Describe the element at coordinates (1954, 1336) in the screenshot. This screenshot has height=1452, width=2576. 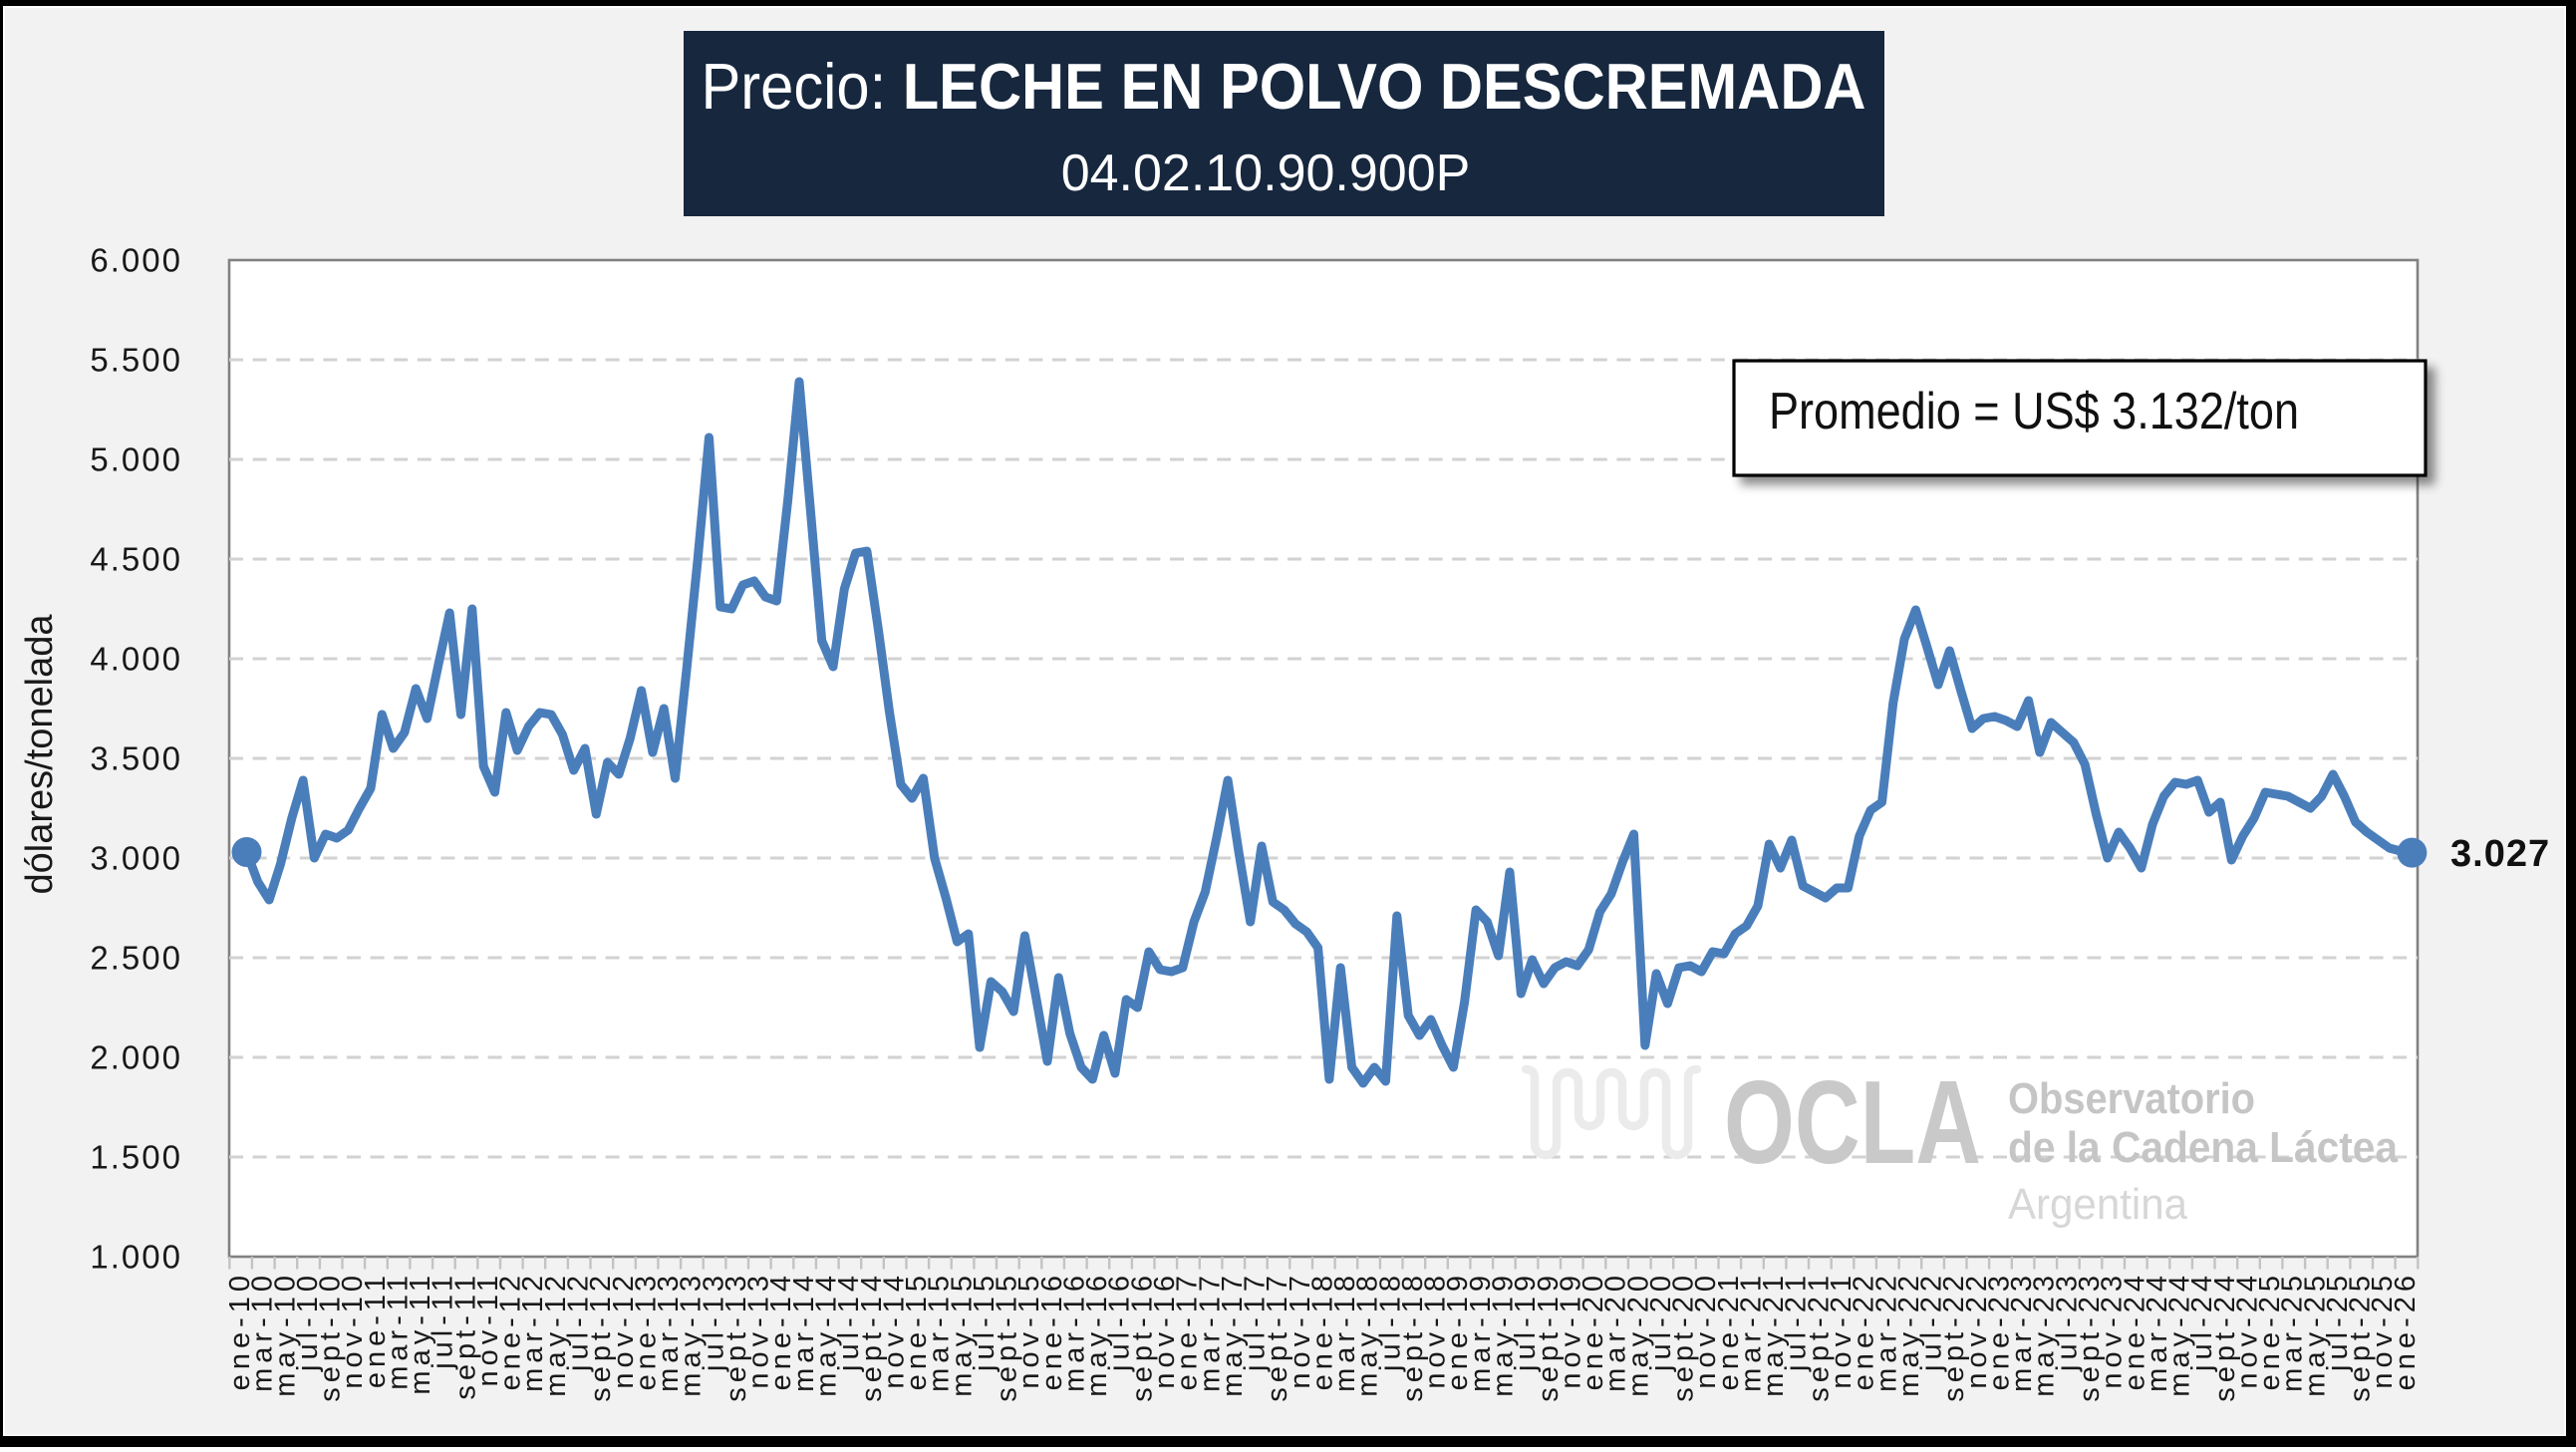
I see `svg-text: sept-22` at that location.